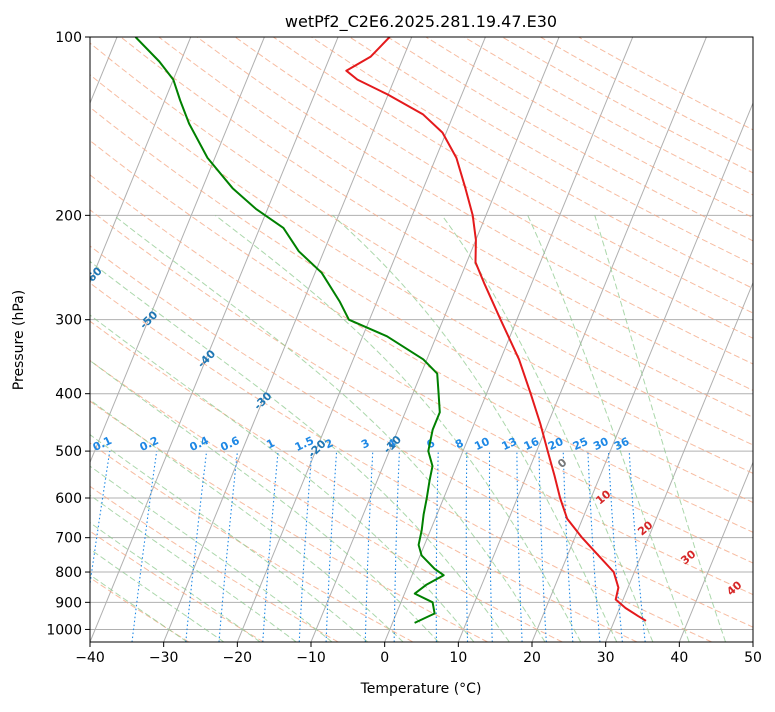 The height and width of the screenshot is (712, 775). I want to click on y-tick-label: 400, so click(68, 395).